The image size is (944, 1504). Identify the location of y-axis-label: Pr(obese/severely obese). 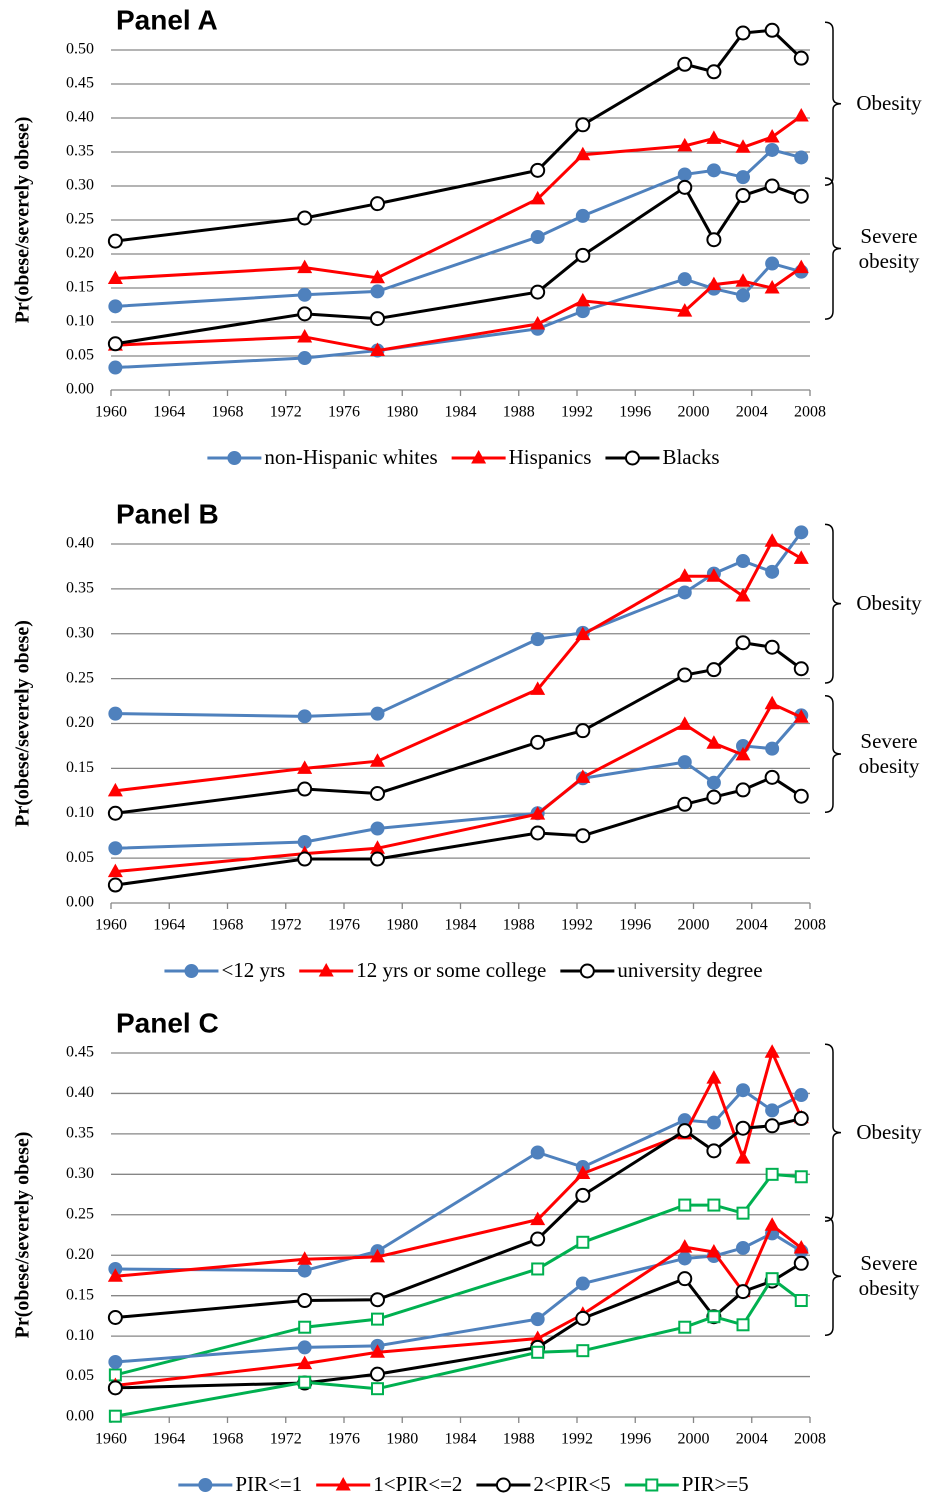
(23, 220).